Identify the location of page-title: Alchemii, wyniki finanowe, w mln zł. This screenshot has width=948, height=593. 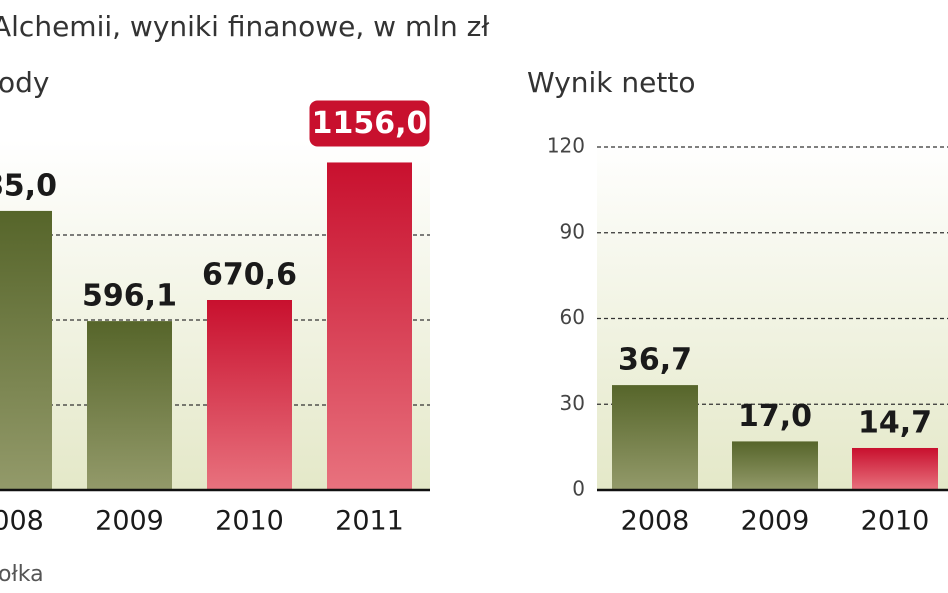
(244, 26).